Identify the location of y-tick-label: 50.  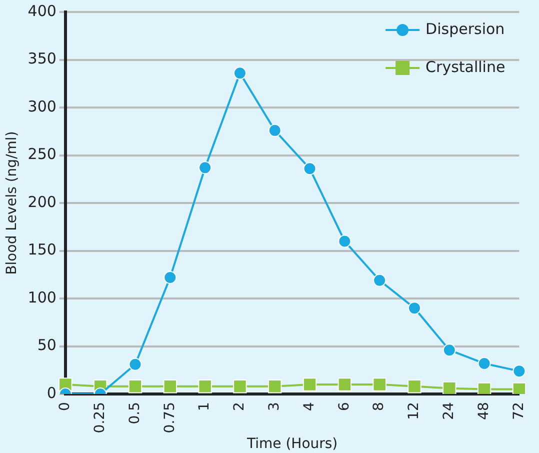
(46, 345).